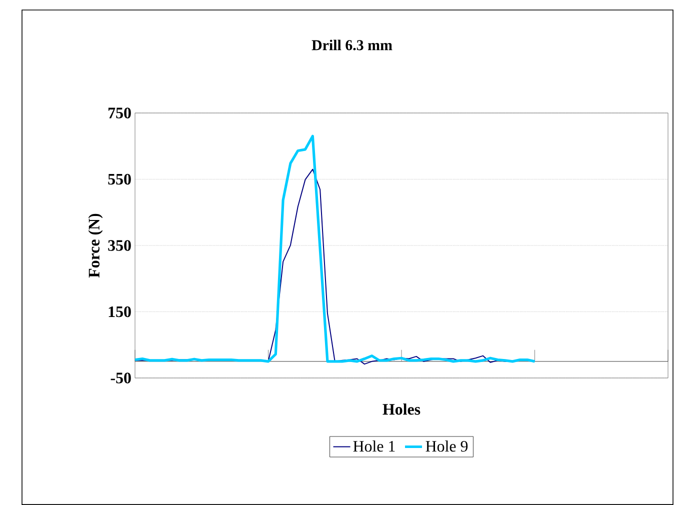 The height and width of the screenshot is (505, 675). Describe the element at coordinates (447, 446) in the screenshot. I see `legend-label: Hole 9` at that location.